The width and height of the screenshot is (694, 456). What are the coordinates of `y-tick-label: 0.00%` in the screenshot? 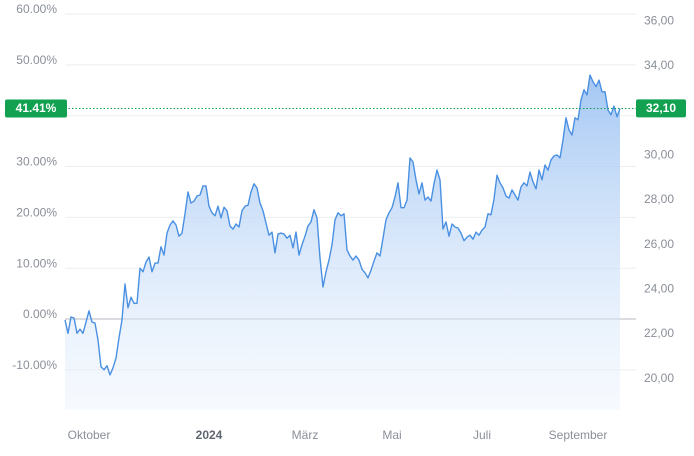 It's located at (40, 314).